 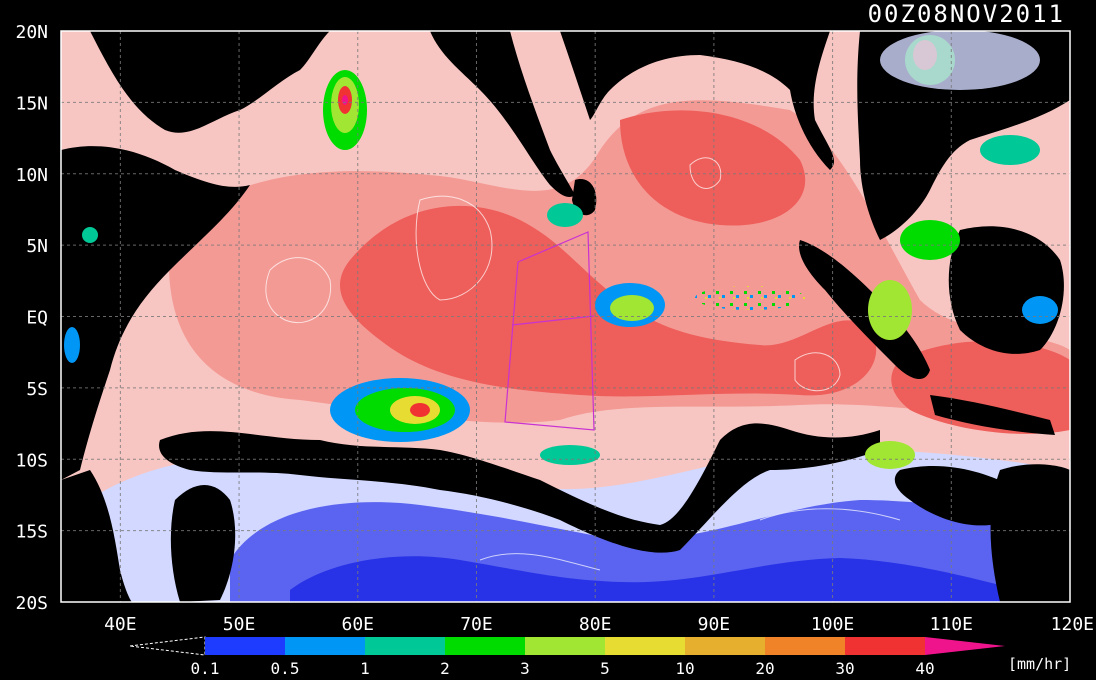 What do you see at coordinates (155, 313) in the screenshot?
I see `land-horn-of-africa` at bounding box center [155, 313].